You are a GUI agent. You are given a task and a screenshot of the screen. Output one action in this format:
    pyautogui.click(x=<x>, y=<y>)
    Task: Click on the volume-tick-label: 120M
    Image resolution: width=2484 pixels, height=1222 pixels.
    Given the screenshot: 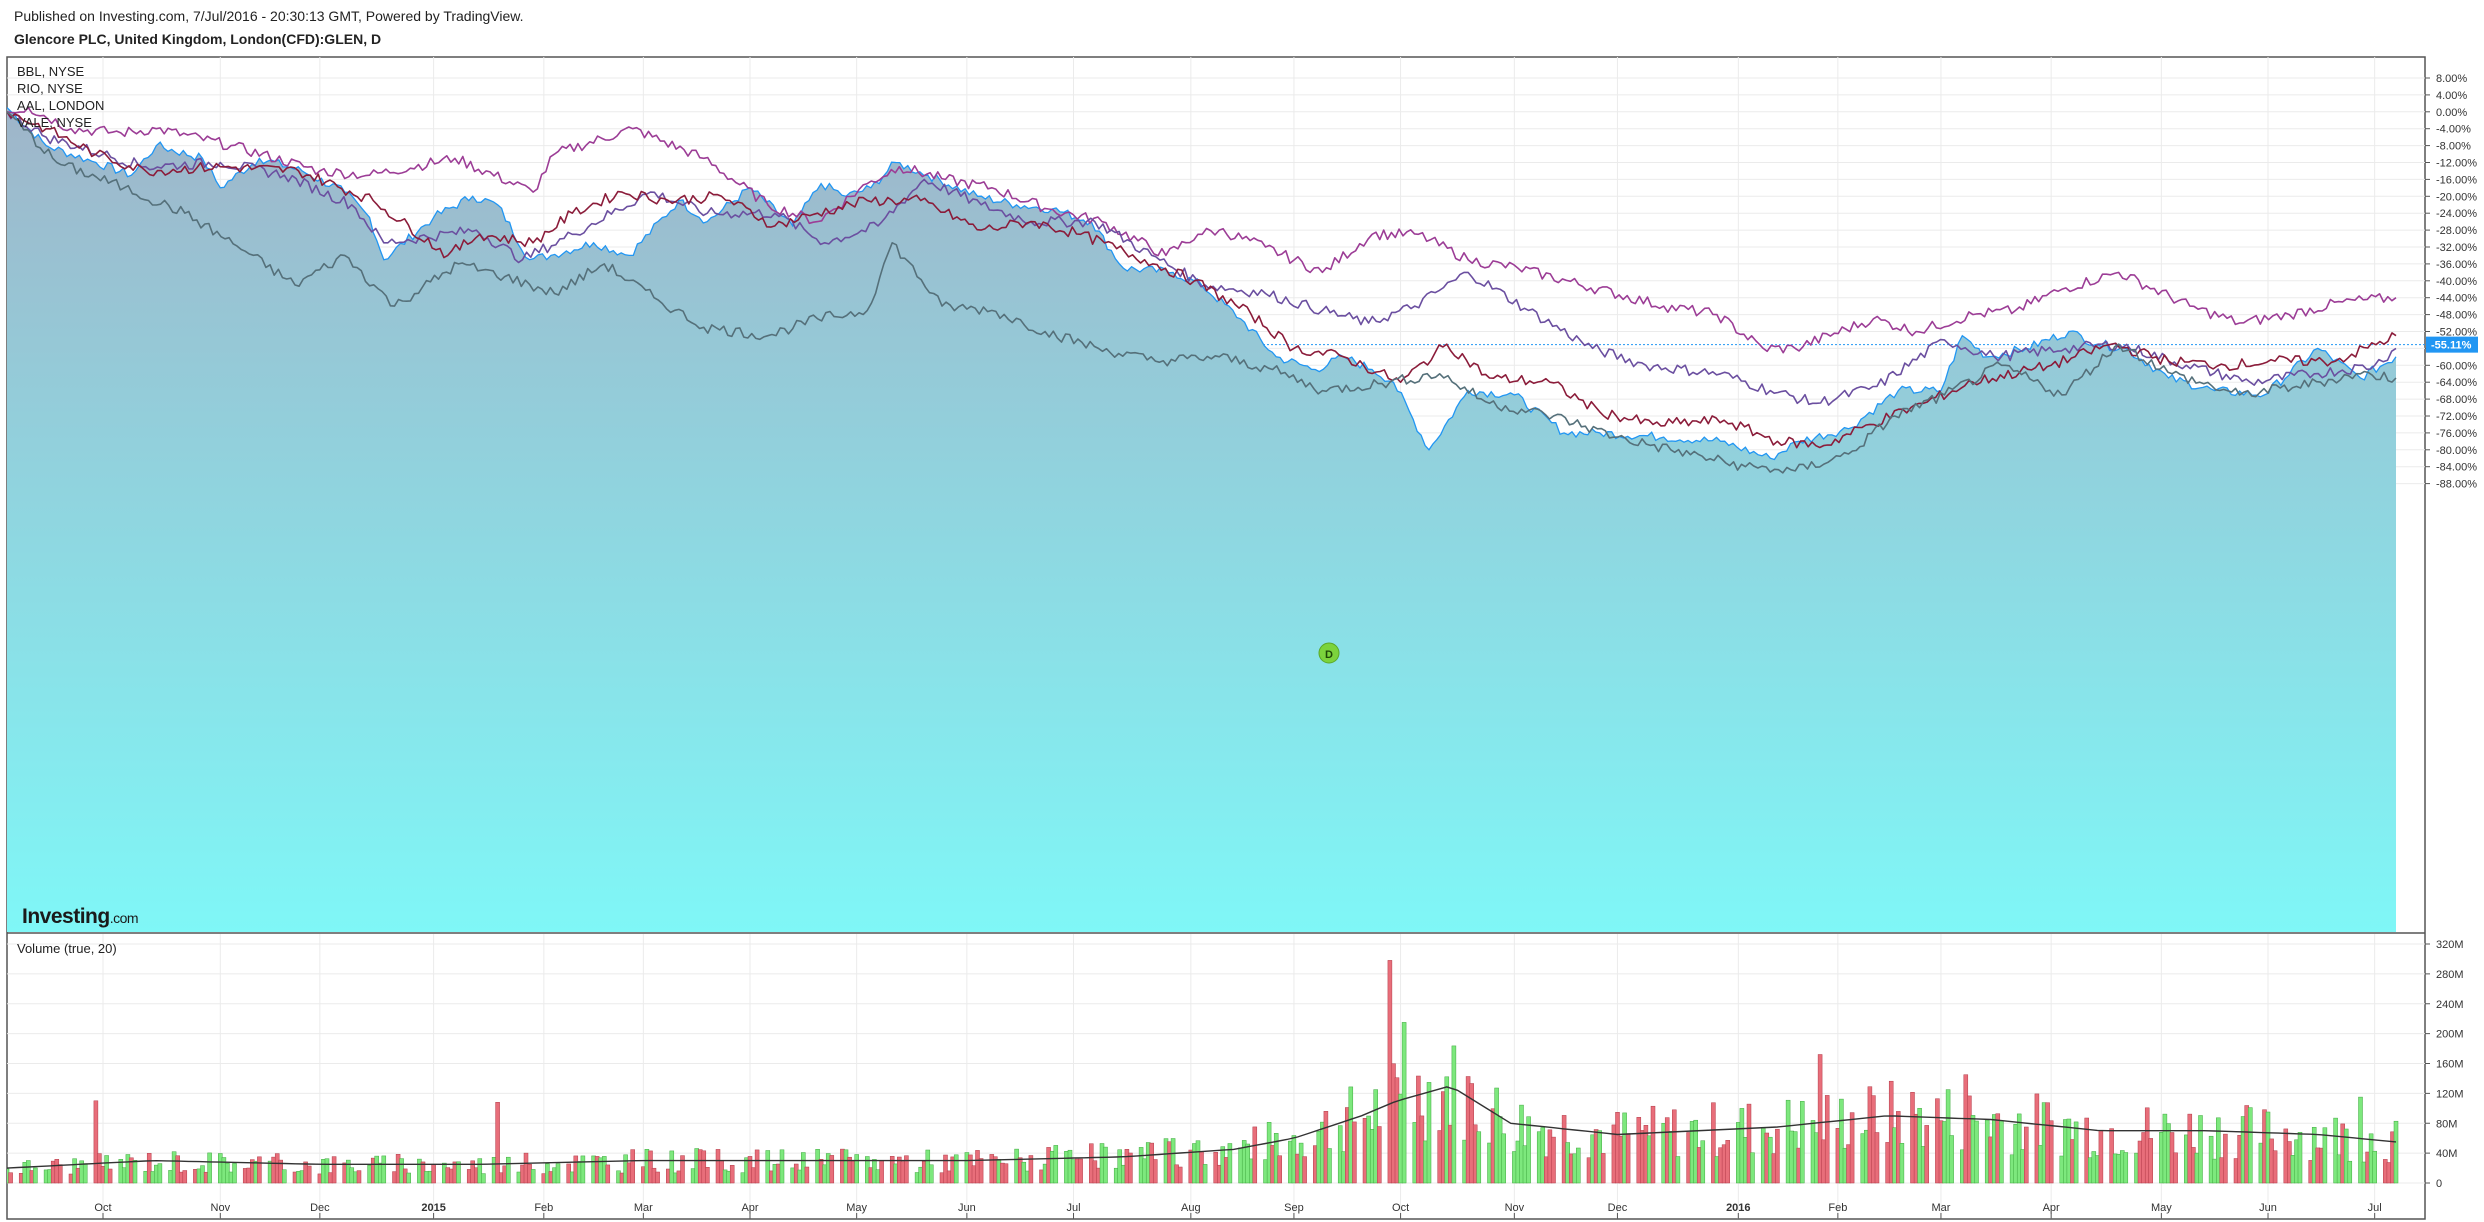 What is the action you would take?
    pyautogui.click(x=2450, y=1094)
    